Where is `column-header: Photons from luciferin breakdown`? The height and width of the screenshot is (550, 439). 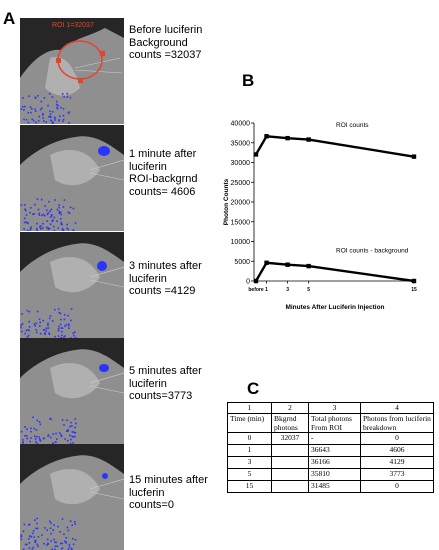
column-header: Photons from luciferin breakdown is located at coordinates (397, 423).